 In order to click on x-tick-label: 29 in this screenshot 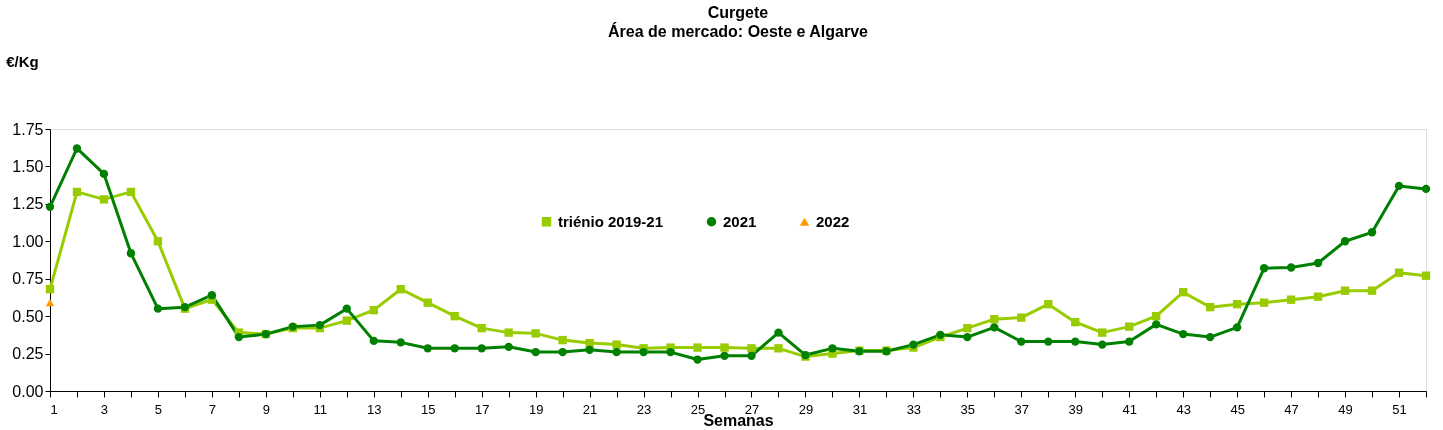, I will do `click(806, 409)`.